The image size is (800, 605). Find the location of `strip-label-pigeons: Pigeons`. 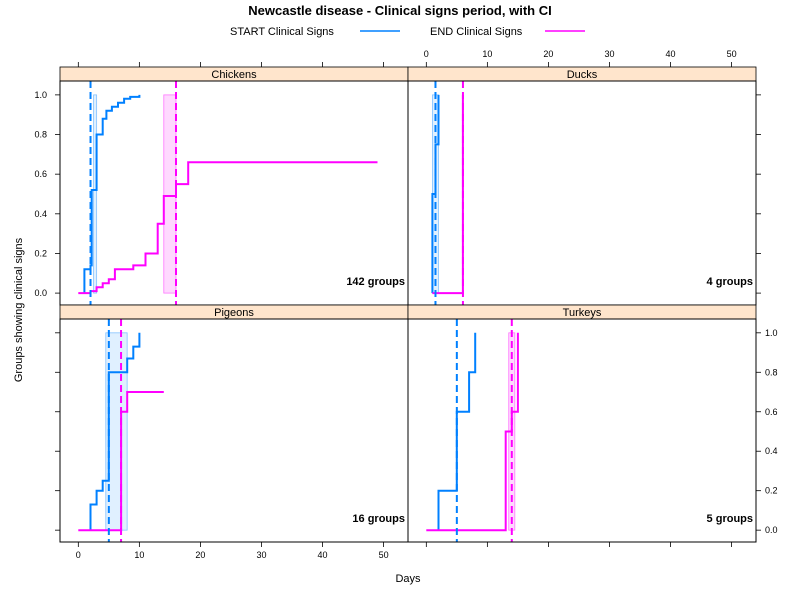

strip-label-pigeons: Pigeons is located at coordinates (234, 313).